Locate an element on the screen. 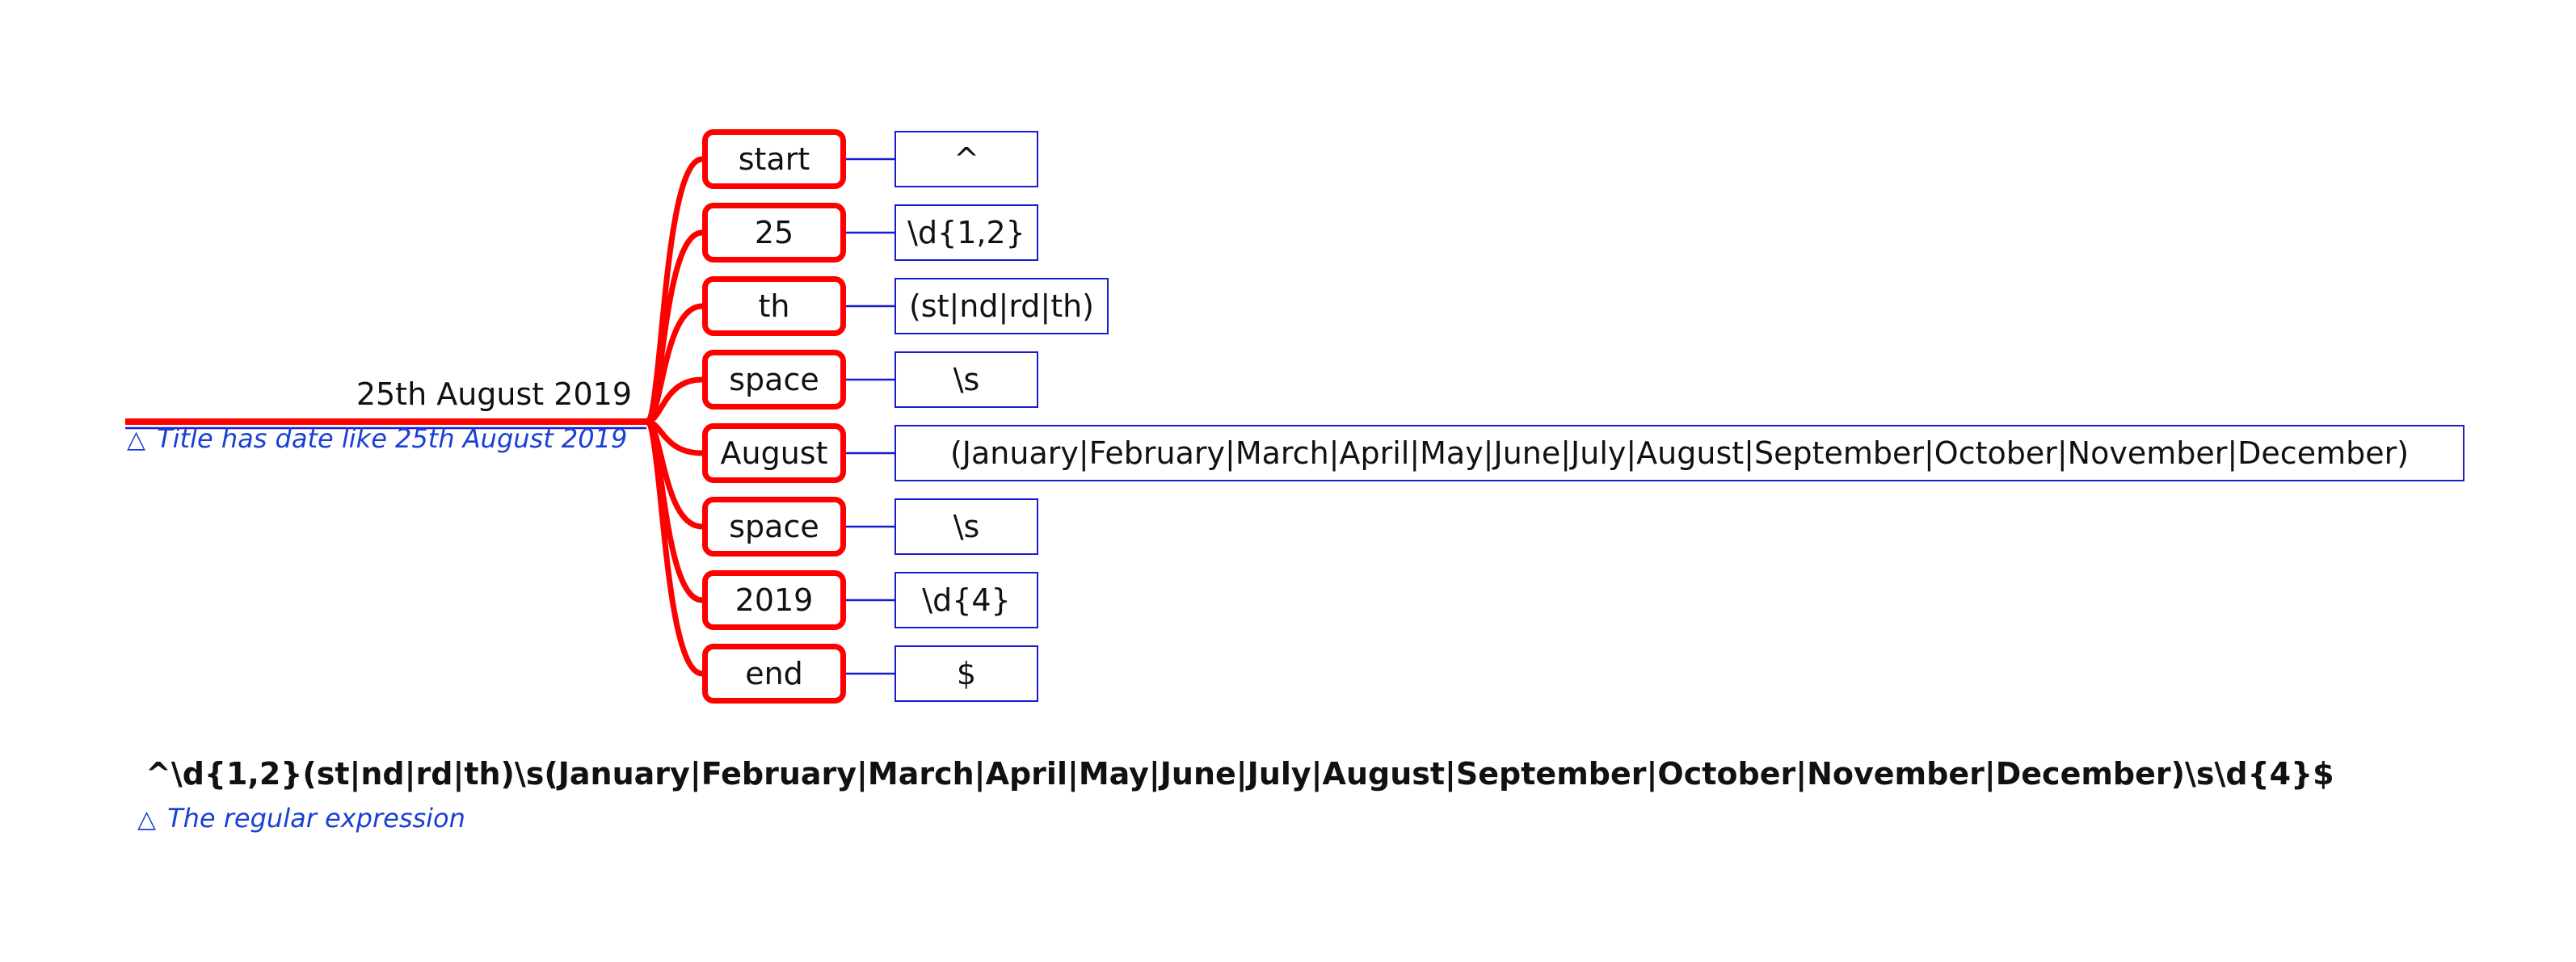 The width and height of the screenshot is (2576, 962). root-note: △ Title has date like 25th August 2019 is located at coordinates (377, 438).